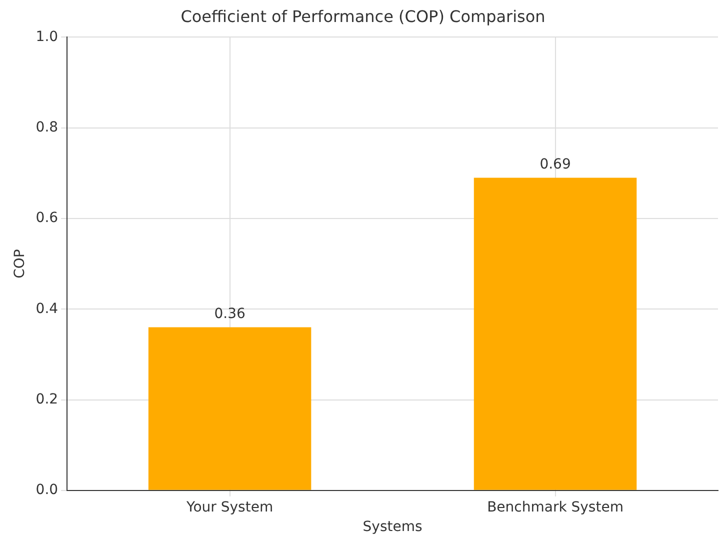 This screenshot has width=720, height=540. What do you see at coordinates (47, 399) in the screenshot?
I see `y-tick-label: 0.2` at bounding box center [47, 399].